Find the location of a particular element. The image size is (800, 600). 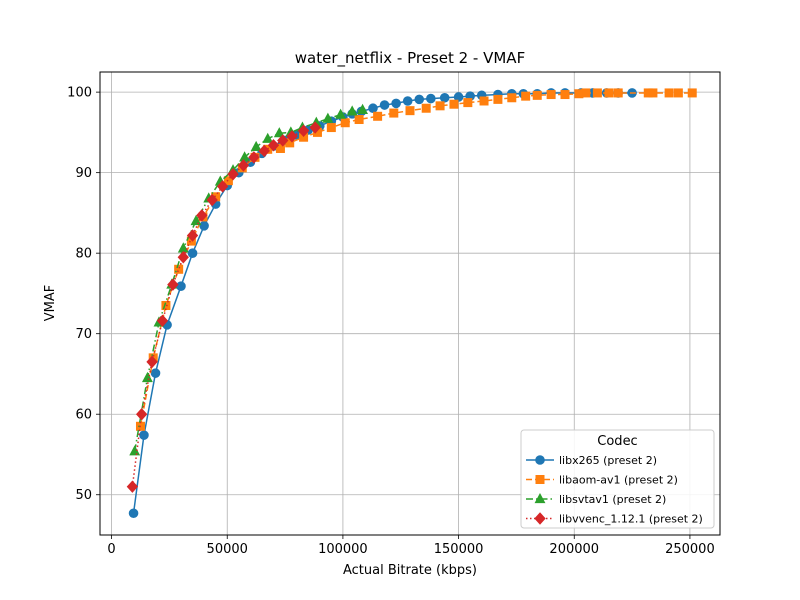

y-tick-label: 90 is located at coordinates (83, 173).